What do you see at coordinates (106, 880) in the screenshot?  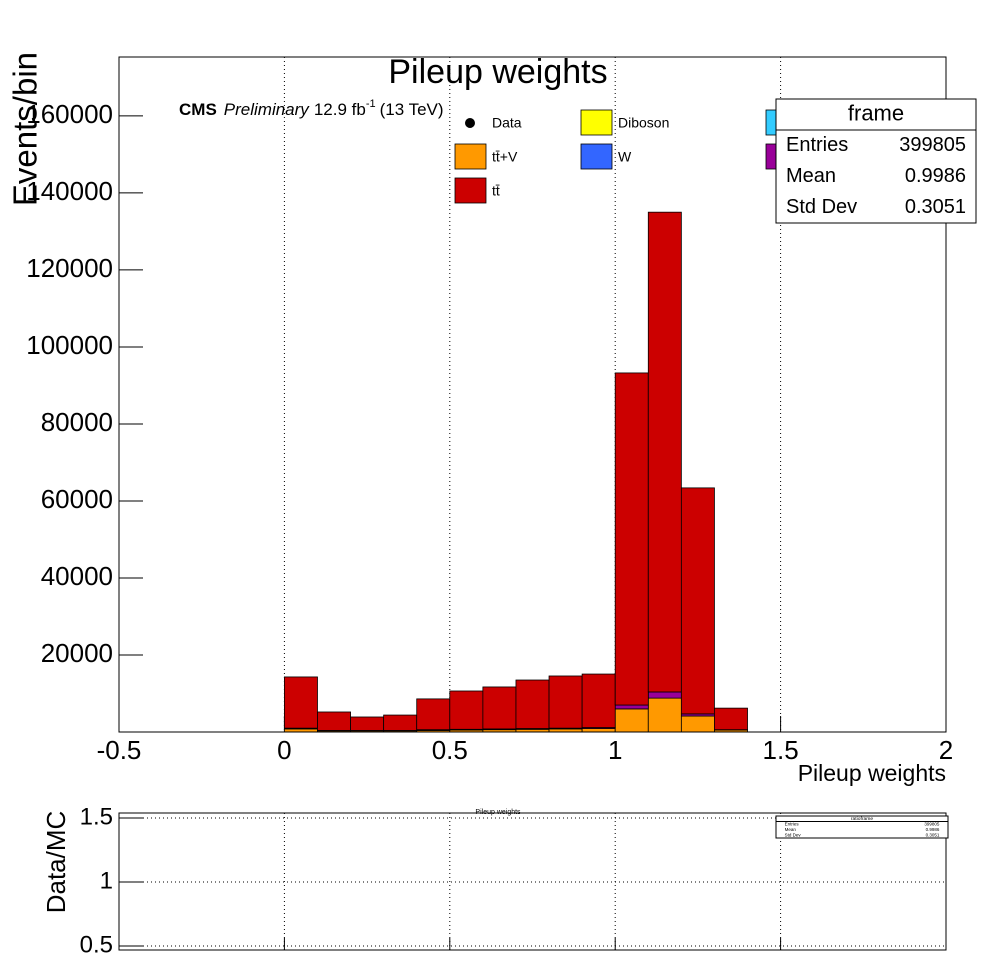 I see `y-tick-label: 1` at bounding box center [106, 880].